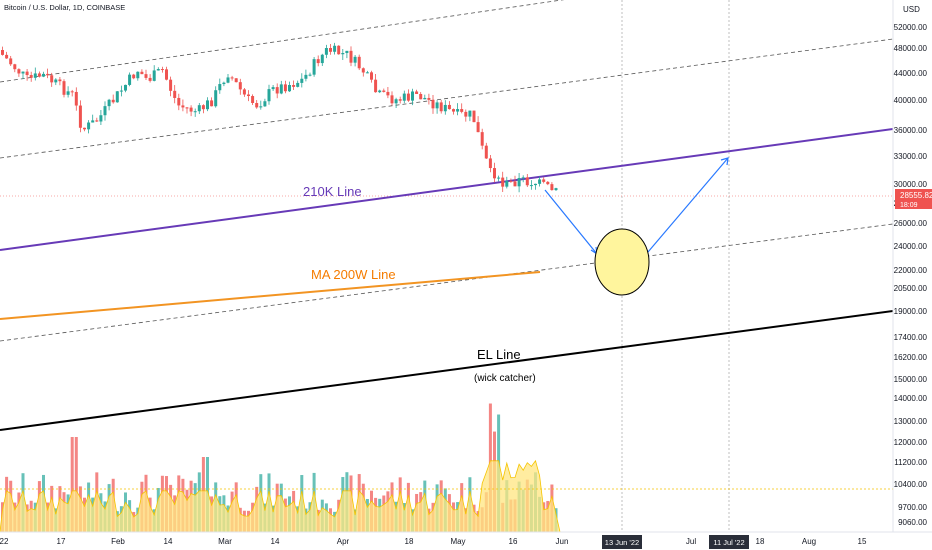  Describe the element at coordinates (911, 48) in the screenshot. I see `price-tick-label: 48000.00` at that location.